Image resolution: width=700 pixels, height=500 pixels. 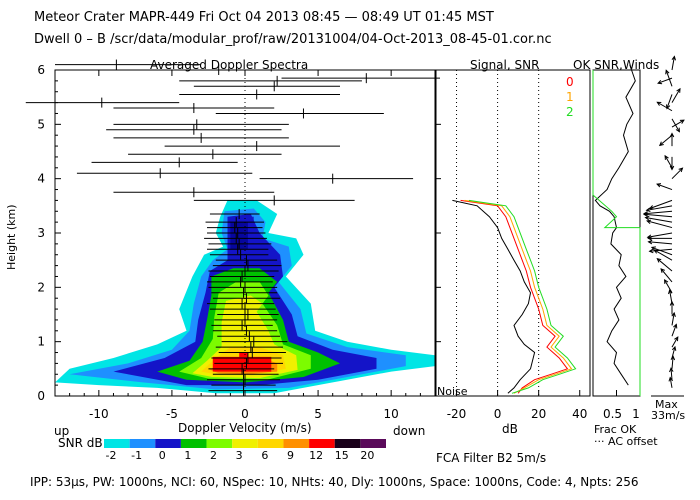 What do you see at coordinates (41, 124) in the screenshot?
I see `y-tick-label: 5` at bounding box center [41, 124].